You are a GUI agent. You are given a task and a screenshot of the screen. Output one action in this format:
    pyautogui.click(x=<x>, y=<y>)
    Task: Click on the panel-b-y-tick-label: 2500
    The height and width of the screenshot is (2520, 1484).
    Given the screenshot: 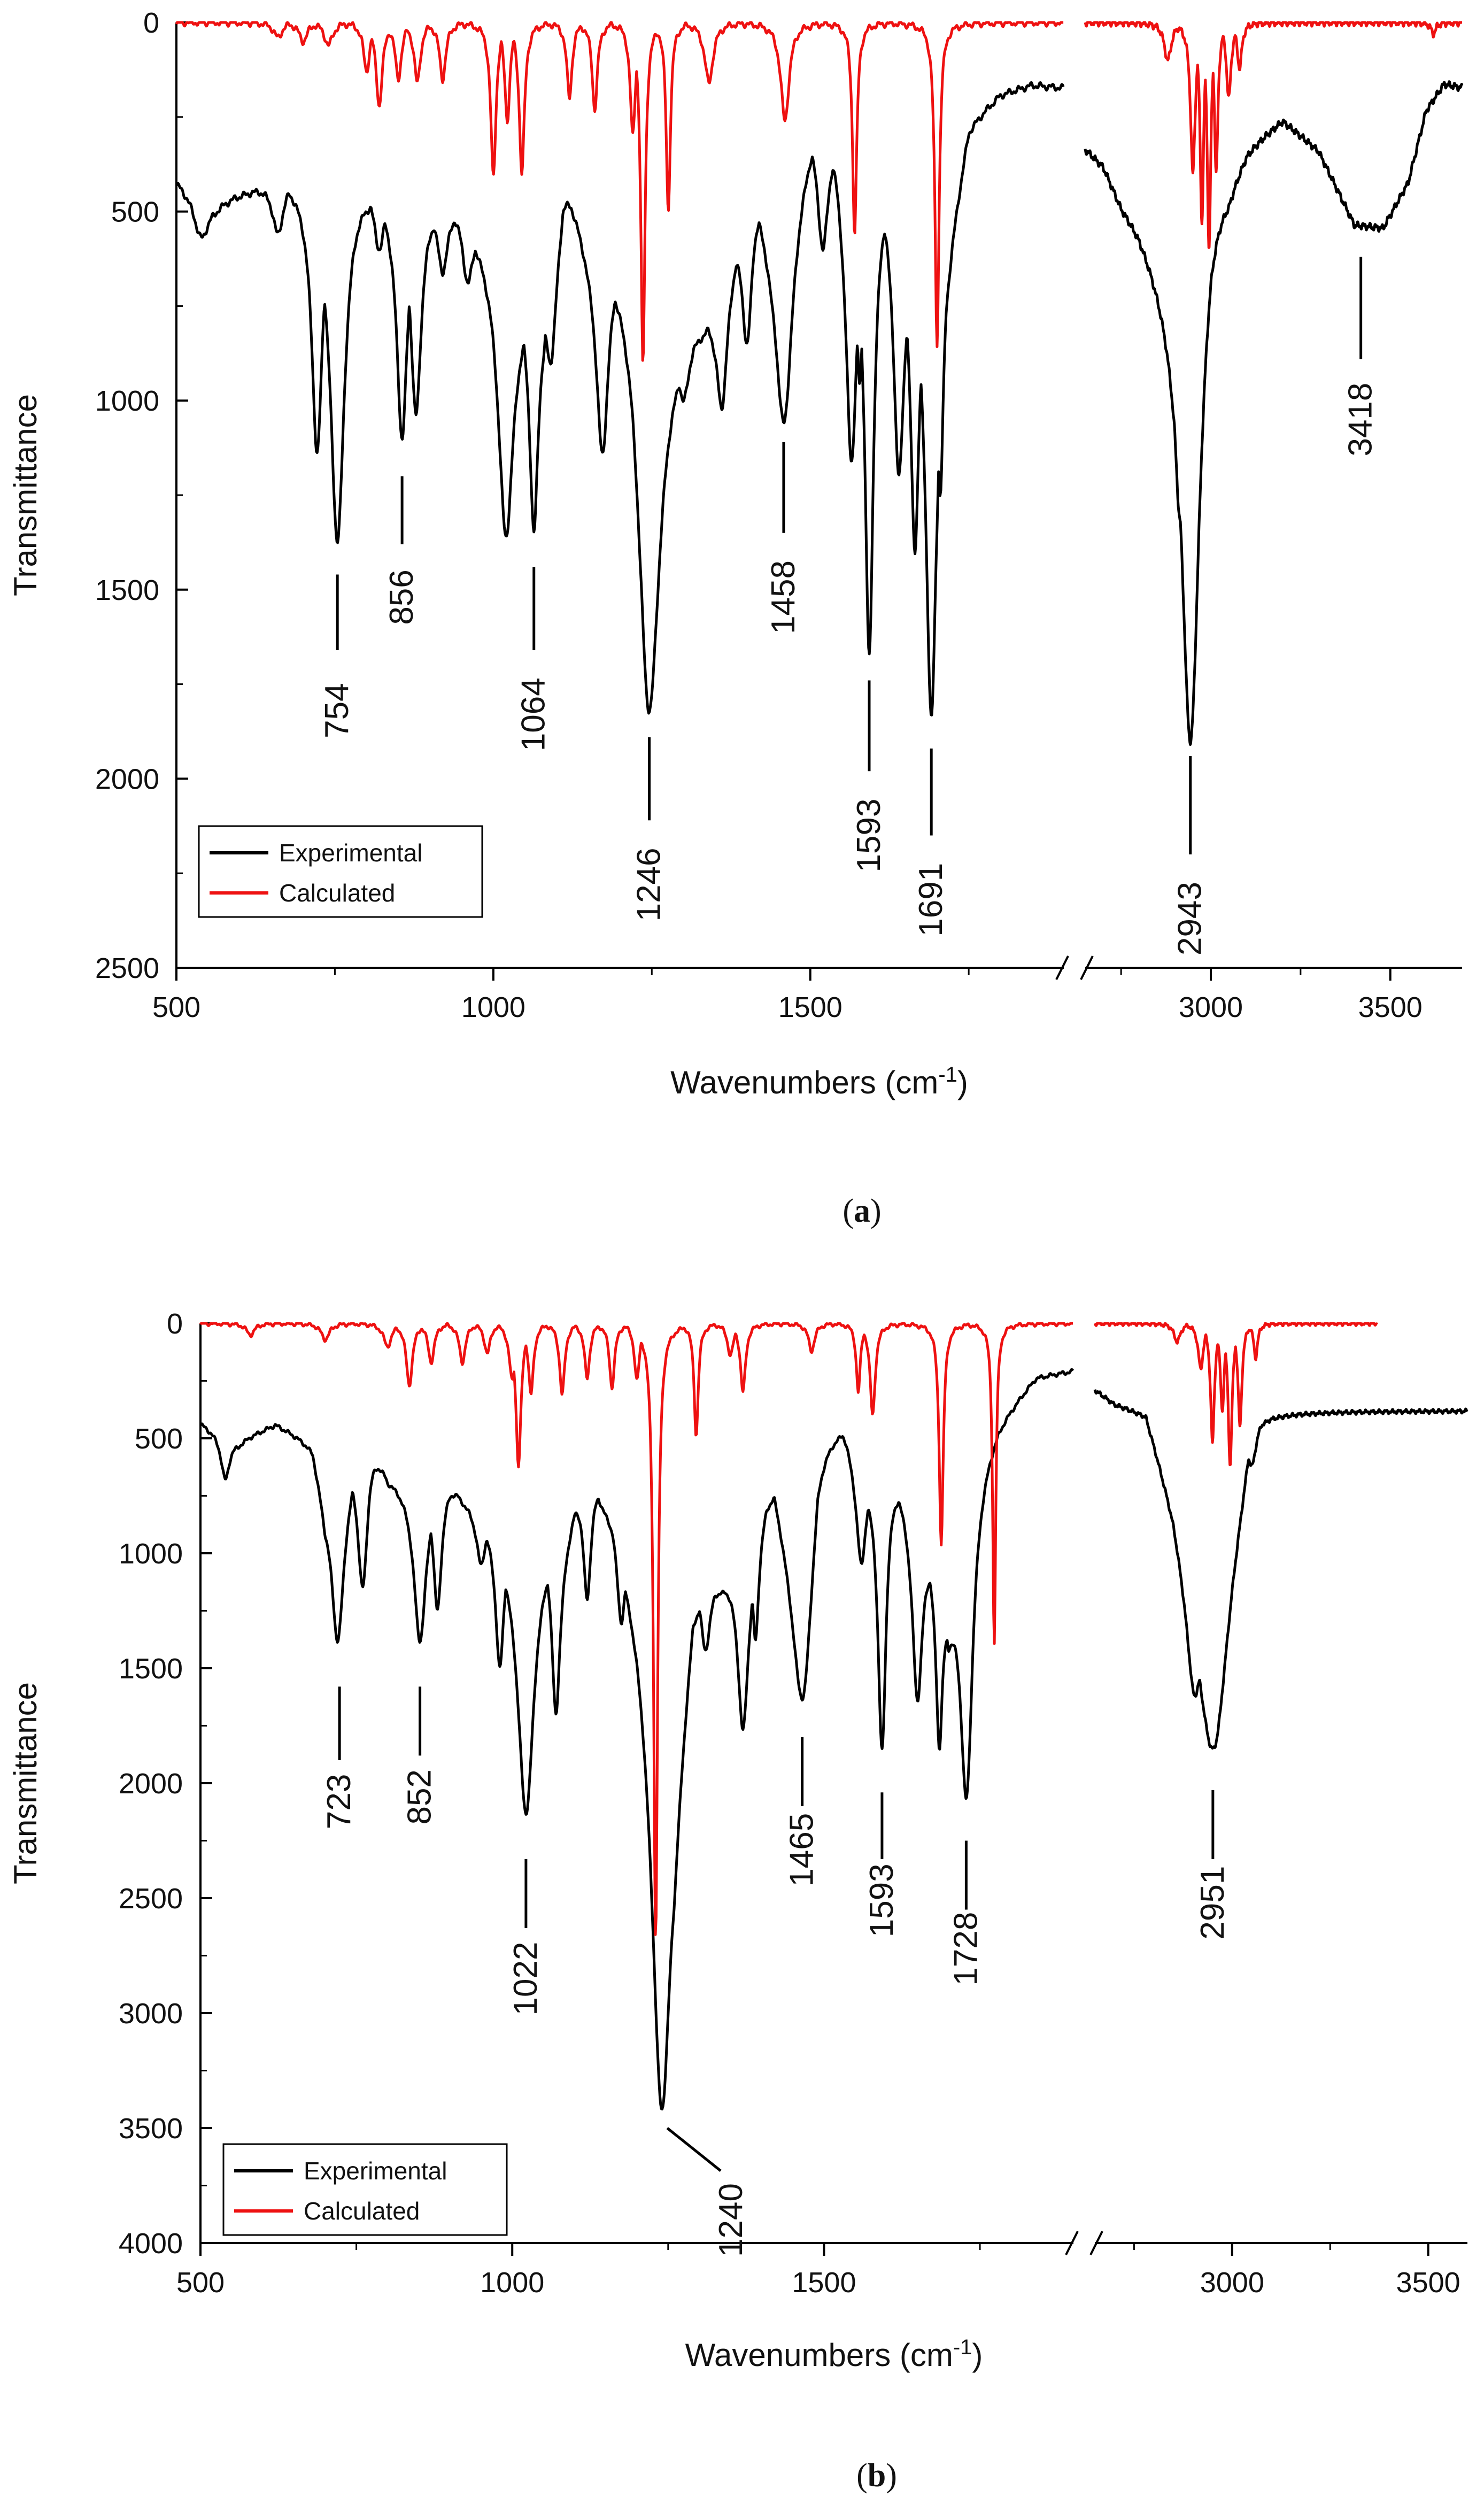 What is the action you would take?
    pyautogui.click(x=151, y=1899)
    